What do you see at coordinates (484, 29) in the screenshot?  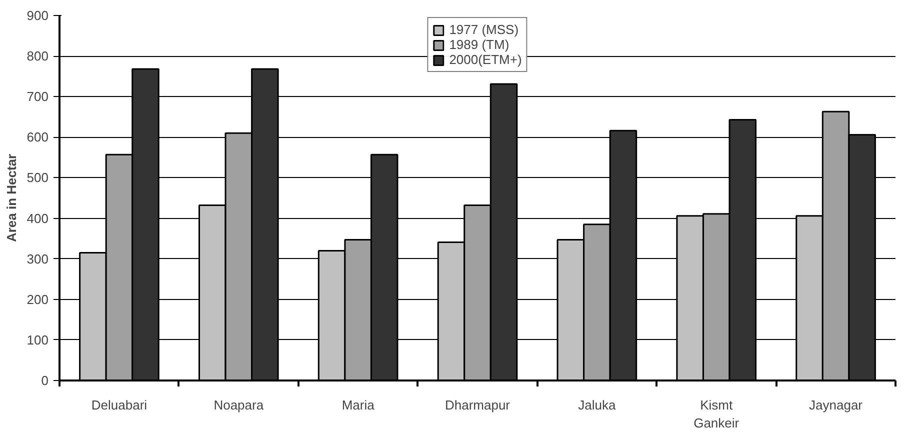 I see `legend-label: 1977 (MSS)` at bounding box center [484, 29].